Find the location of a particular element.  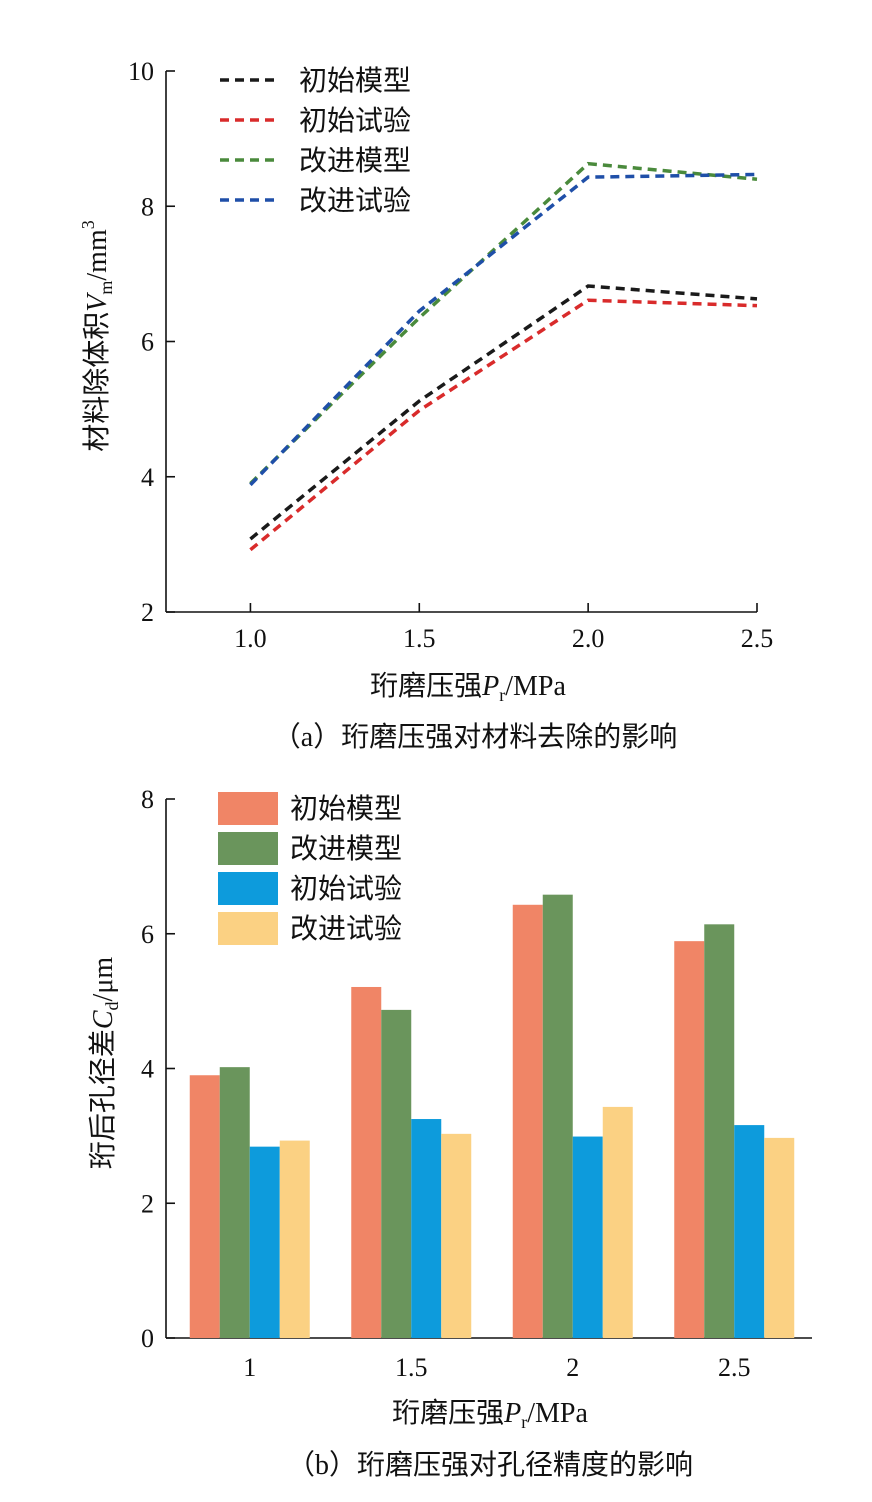

y-axis-label-main: 珩后孔径差 is located at coordinates (103, 1099).